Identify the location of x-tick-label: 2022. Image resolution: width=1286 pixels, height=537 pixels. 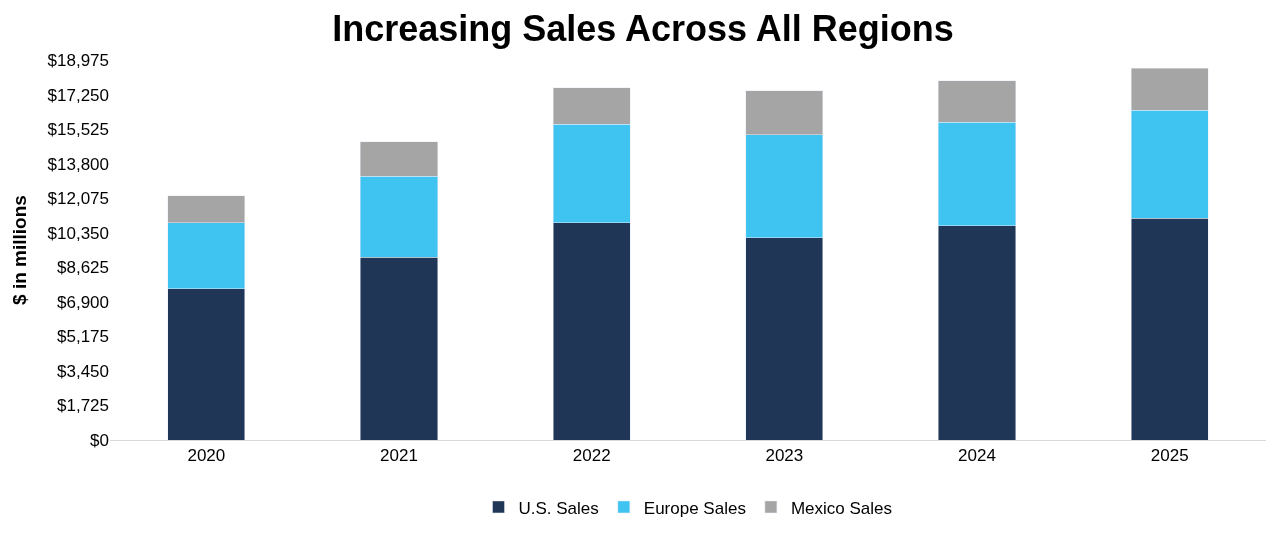
(591, 456).